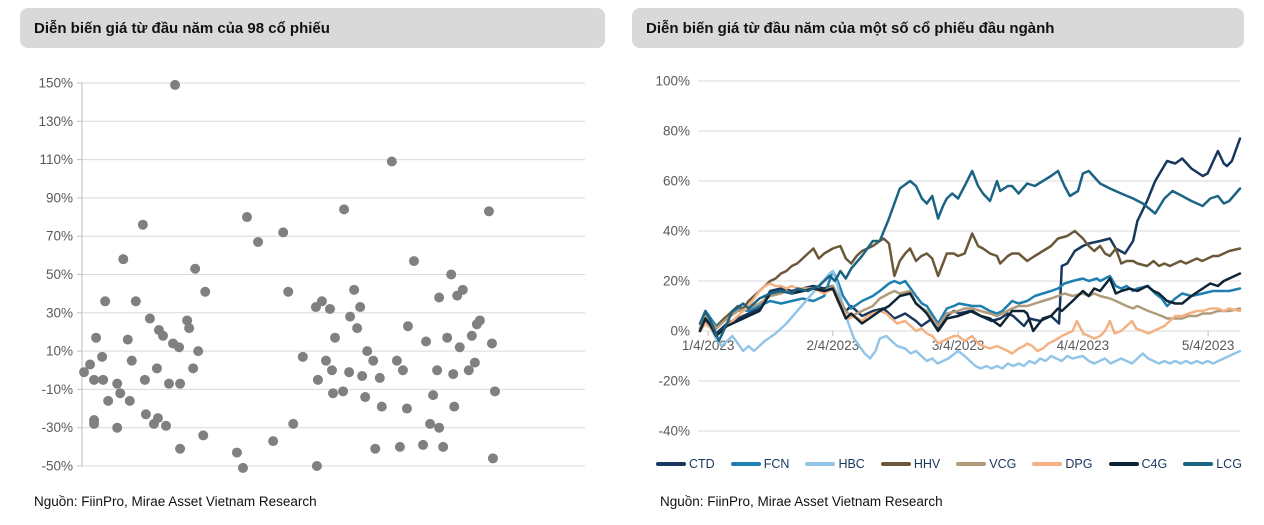 The image size is (1264, 525). I want to click on legend-item-lcg: LCG, so click(1212, 464).